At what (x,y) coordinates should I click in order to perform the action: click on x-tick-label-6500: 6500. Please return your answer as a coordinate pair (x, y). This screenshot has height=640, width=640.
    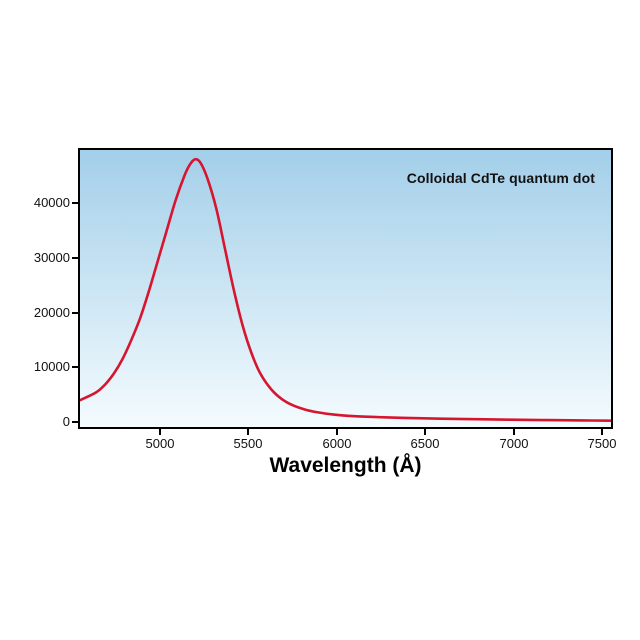
    Looking at the image, I should click on (425, 443).